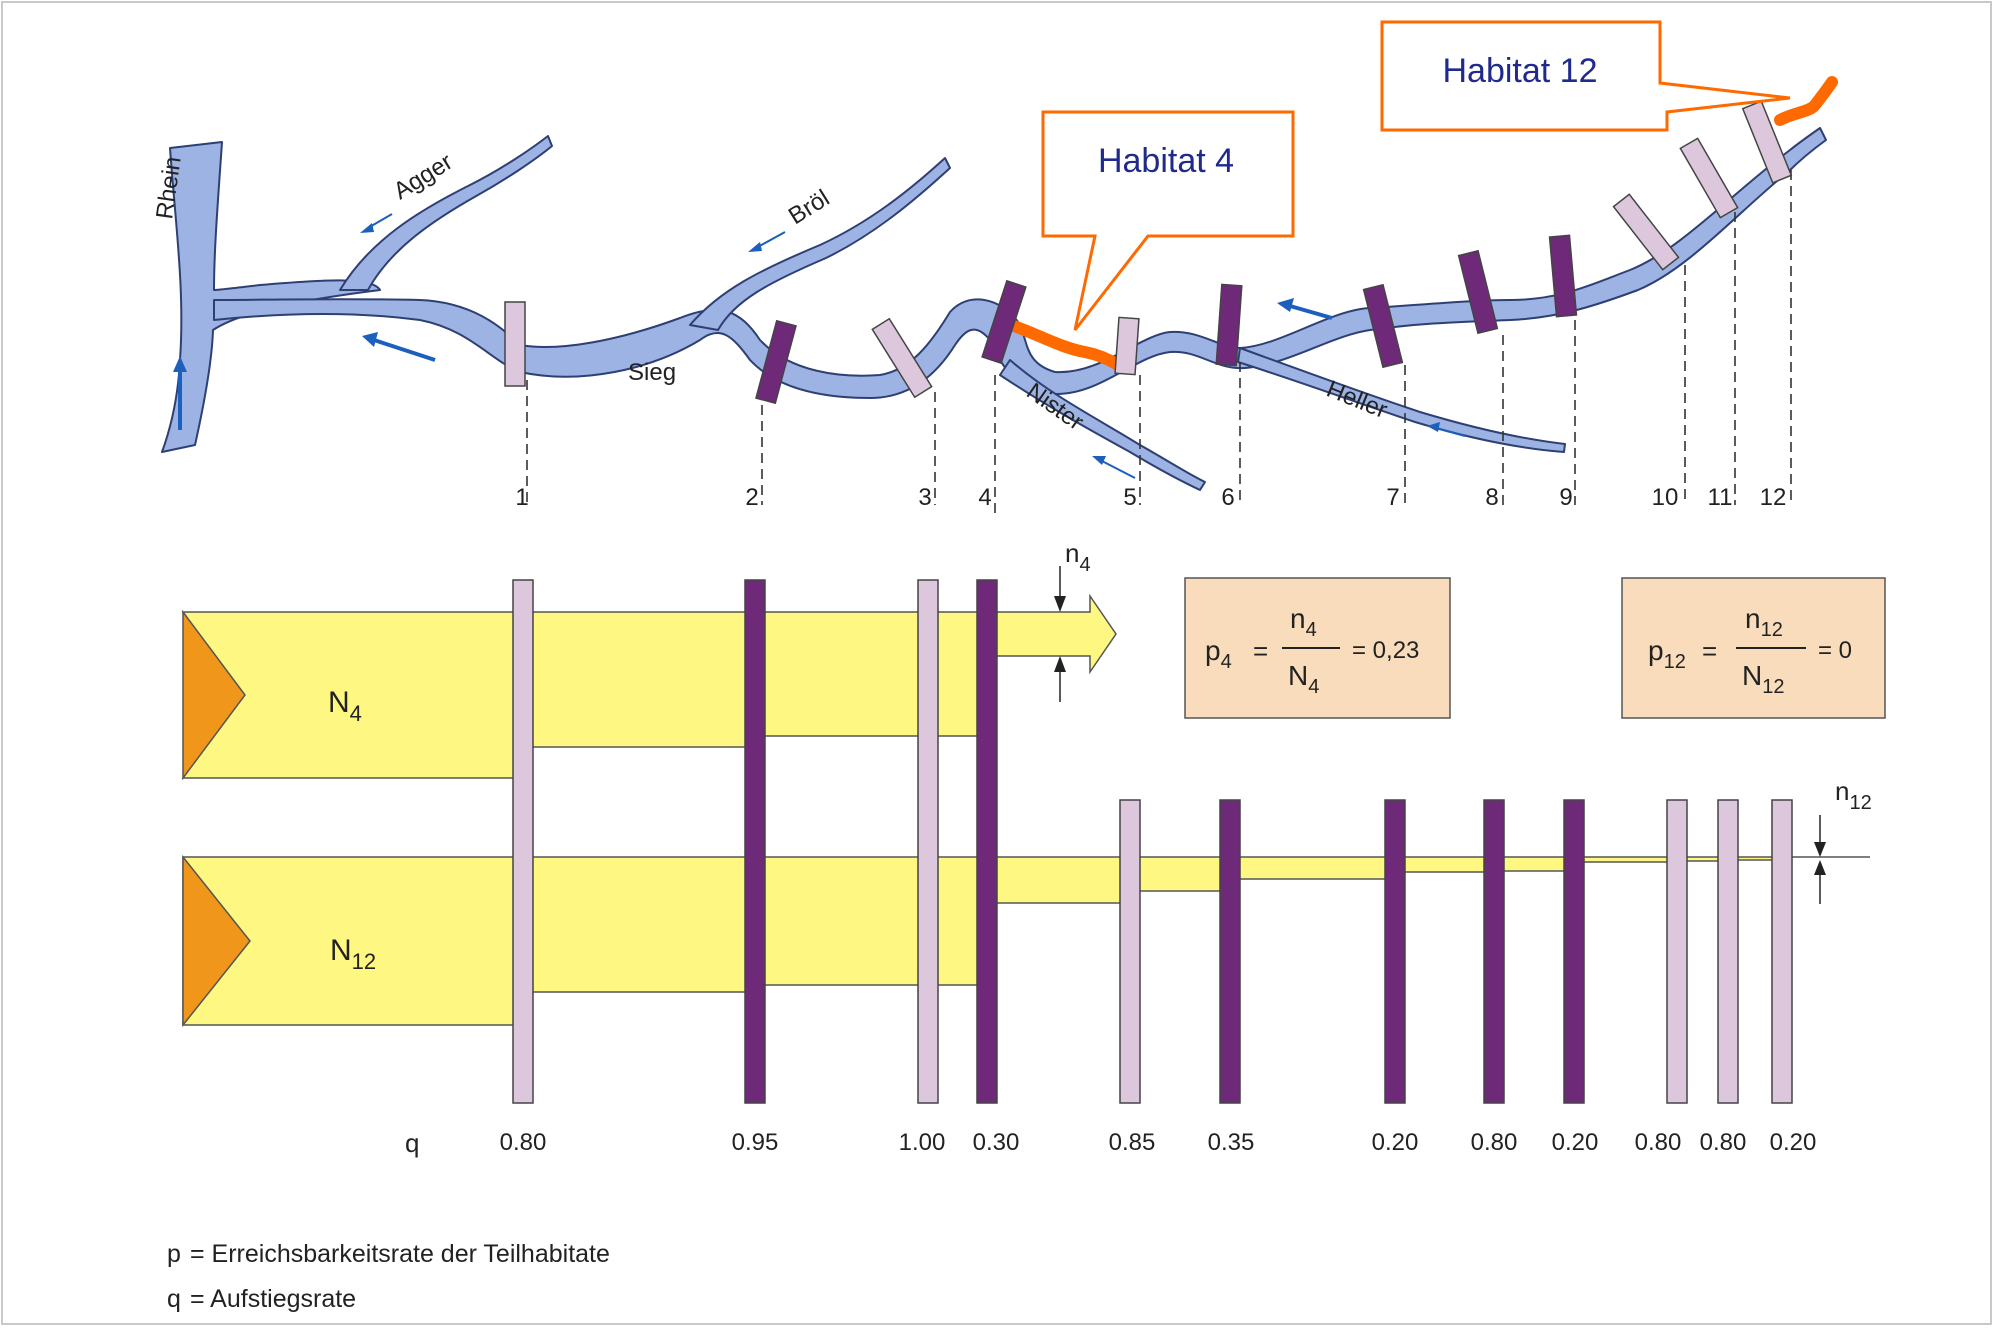 The height and width of the screenshot is (1331, 1993). Describe the element at coordinates (820, 244) in the screenshot. I see `river-broel` at that location.